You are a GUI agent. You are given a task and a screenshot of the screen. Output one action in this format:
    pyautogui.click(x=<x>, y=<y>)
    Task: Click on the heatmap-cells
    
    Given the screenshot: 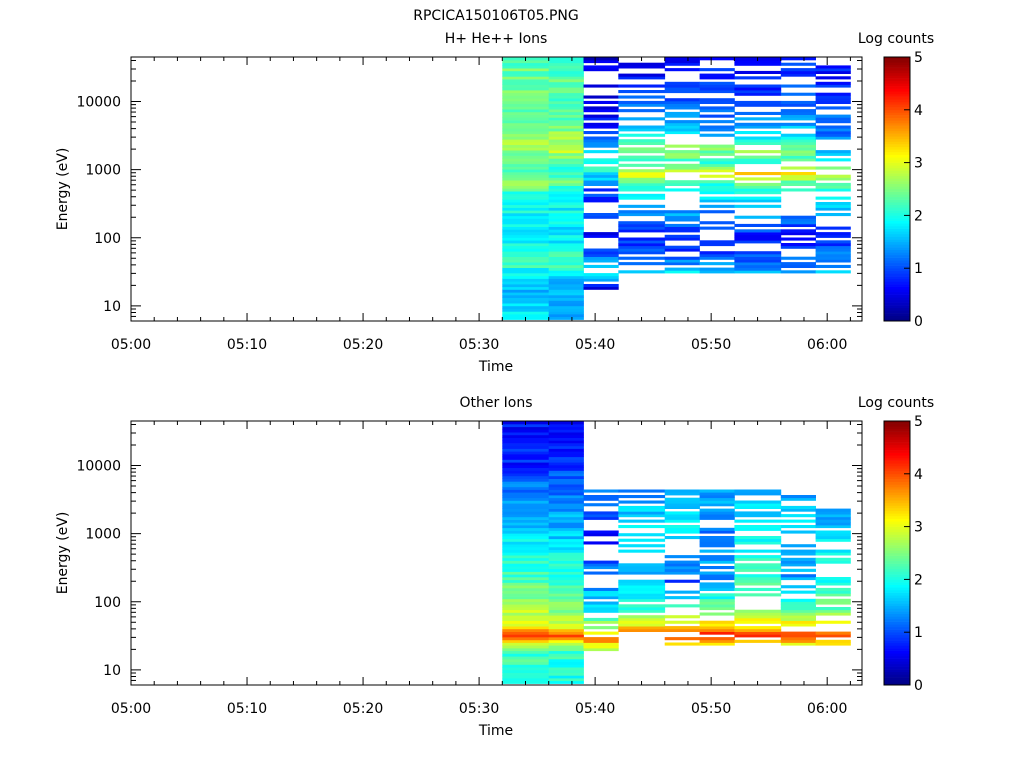 What is the action you would take?
    pyautogui.click(x=676, y=552)
    